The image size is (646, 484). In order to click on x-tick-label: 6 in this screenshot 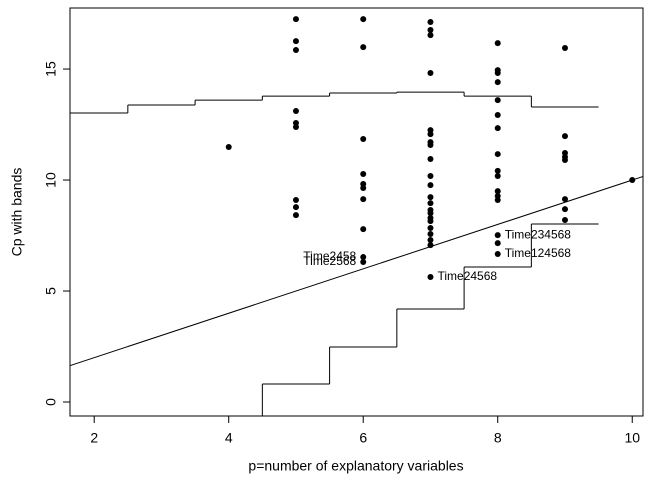, I will do `click(363, 438)`.